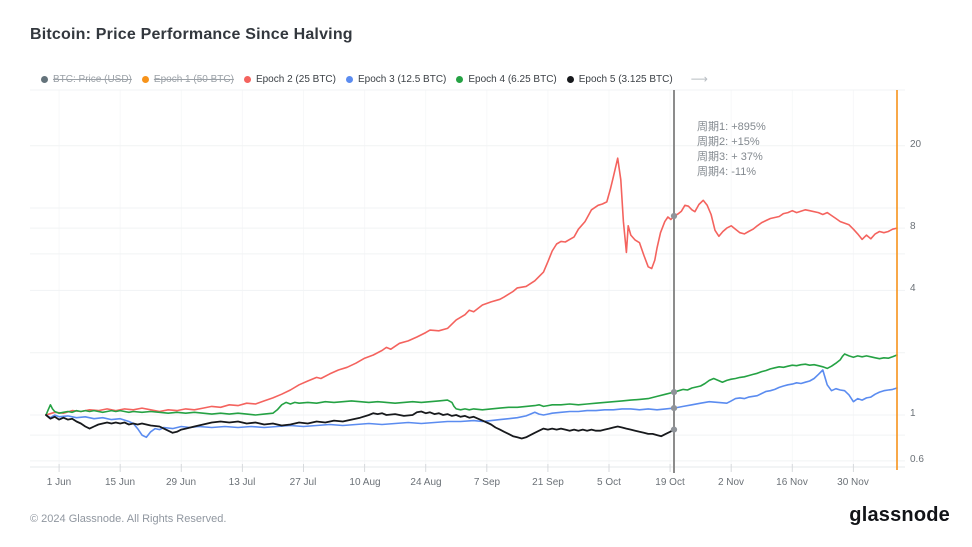 The height and width of the screenshot is (547, 972). Describe the element at coordinates (471, 384) in the screenshot. I see `epoch-4-6.25-btc-line` at that location.